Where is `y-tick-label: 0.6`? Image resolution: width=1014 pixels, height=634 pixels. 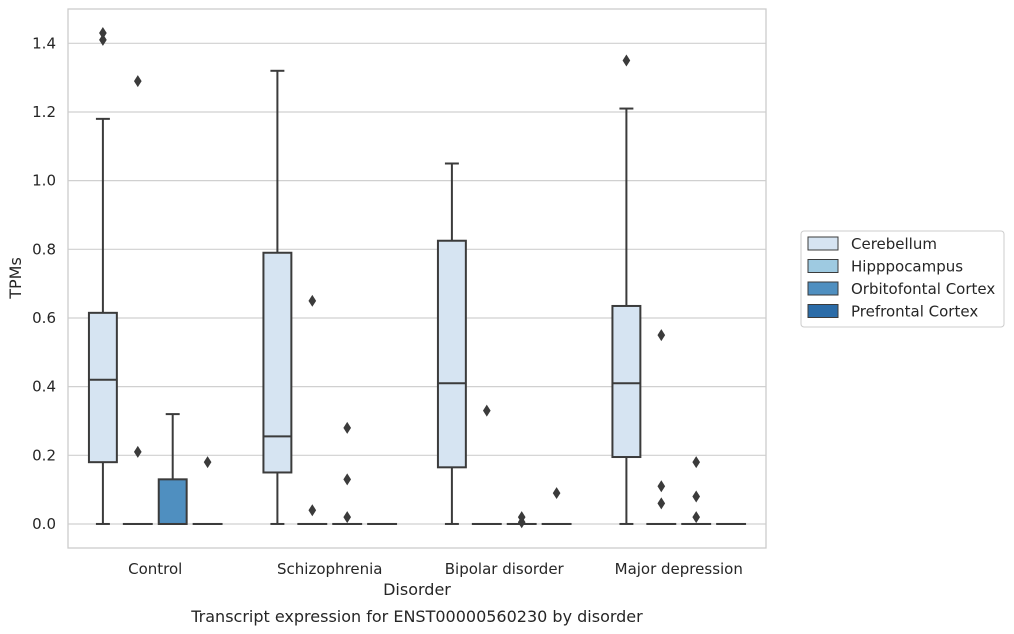
y-tick-label: 0.6 is located at coordinates (44, 318).